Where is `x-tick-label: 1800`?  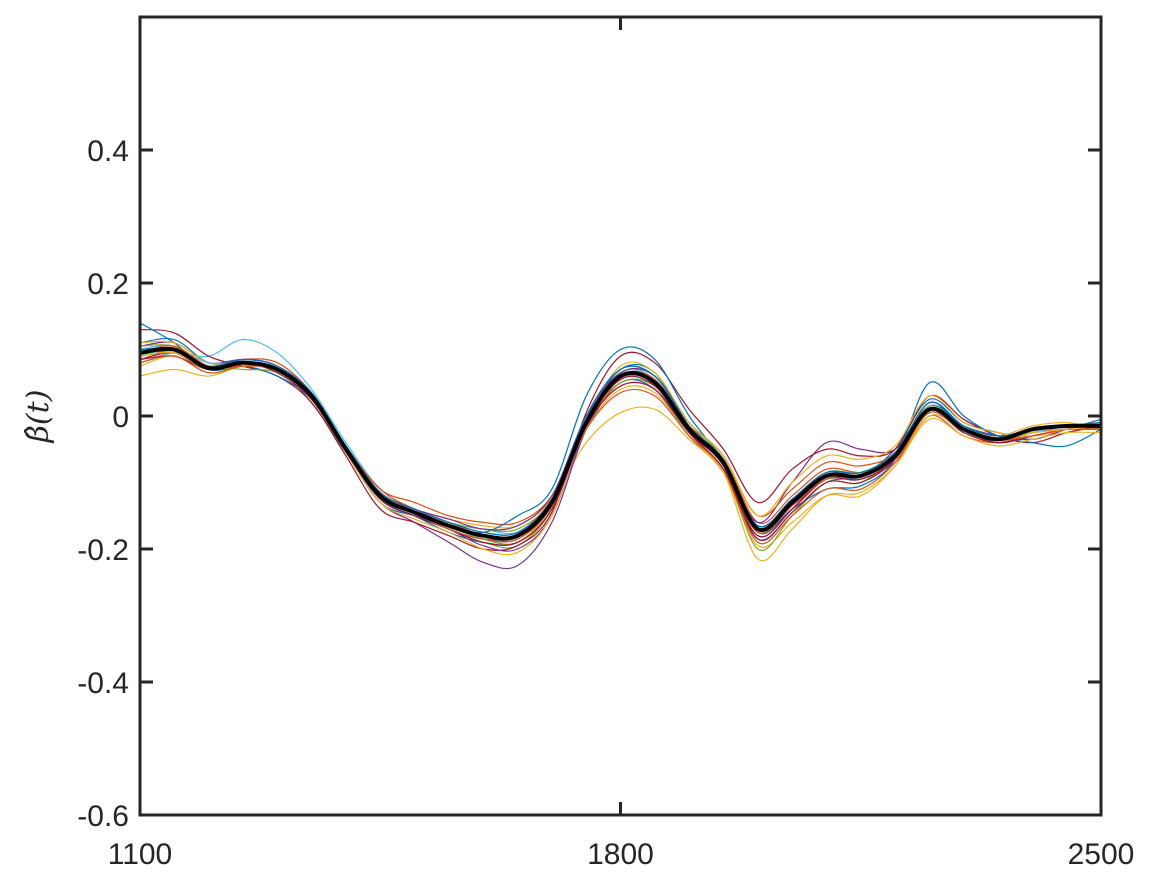 x-tick-label: 1800 is located at coordinates (620, 854).